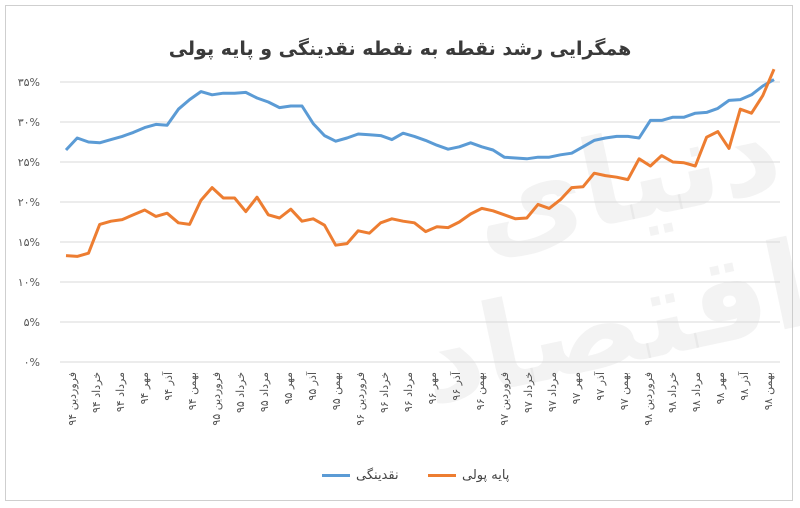 The height and width of the screenshot is (508, 800). Describe the element at coordinates (442, 475) in the screenshot. I see `legend-swatch-base-money` at that location.